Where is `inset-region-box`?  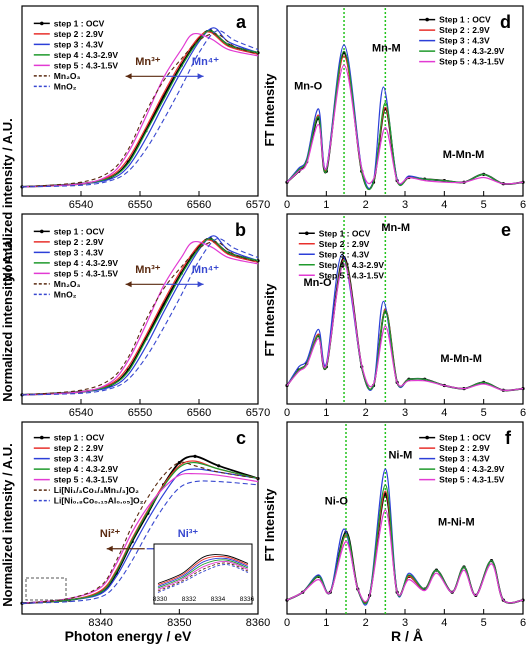
inset-region-box is located at coordinates (46, 589).